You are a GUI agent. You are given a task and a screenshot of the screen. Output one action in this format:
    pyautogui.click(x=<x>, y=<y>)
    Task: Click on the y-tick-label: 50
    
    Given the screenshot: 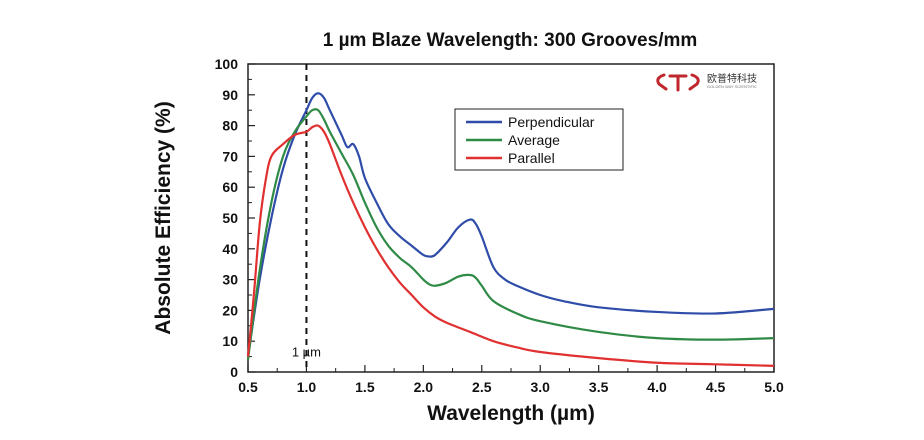 What is the action you would take?
    pyautogui.click(x=230, y=218)
    